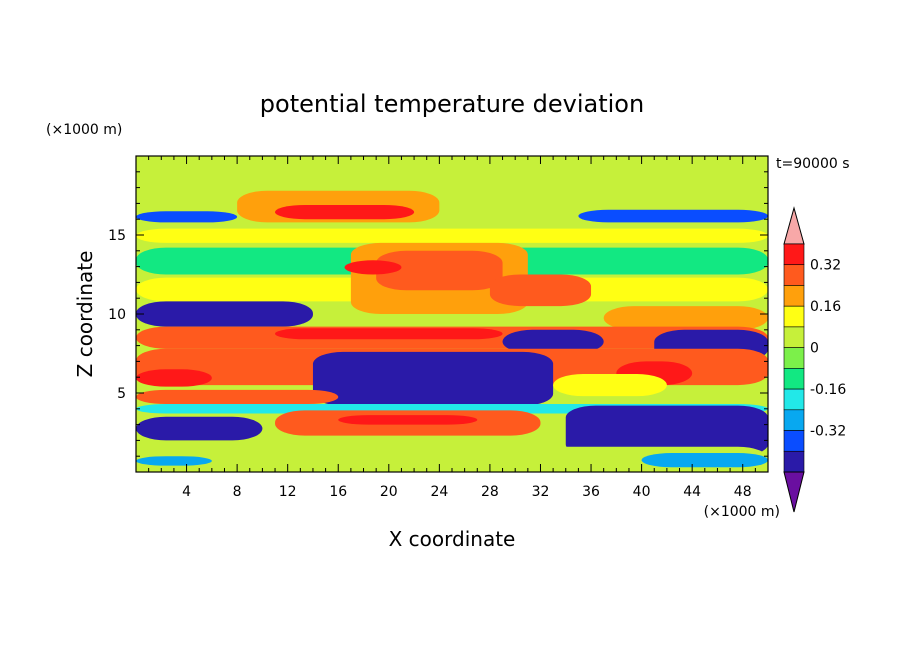 The width and height of the screenshot is (904, 654). I want to click on colorbar-tick-label: 0, so click(814, 349).